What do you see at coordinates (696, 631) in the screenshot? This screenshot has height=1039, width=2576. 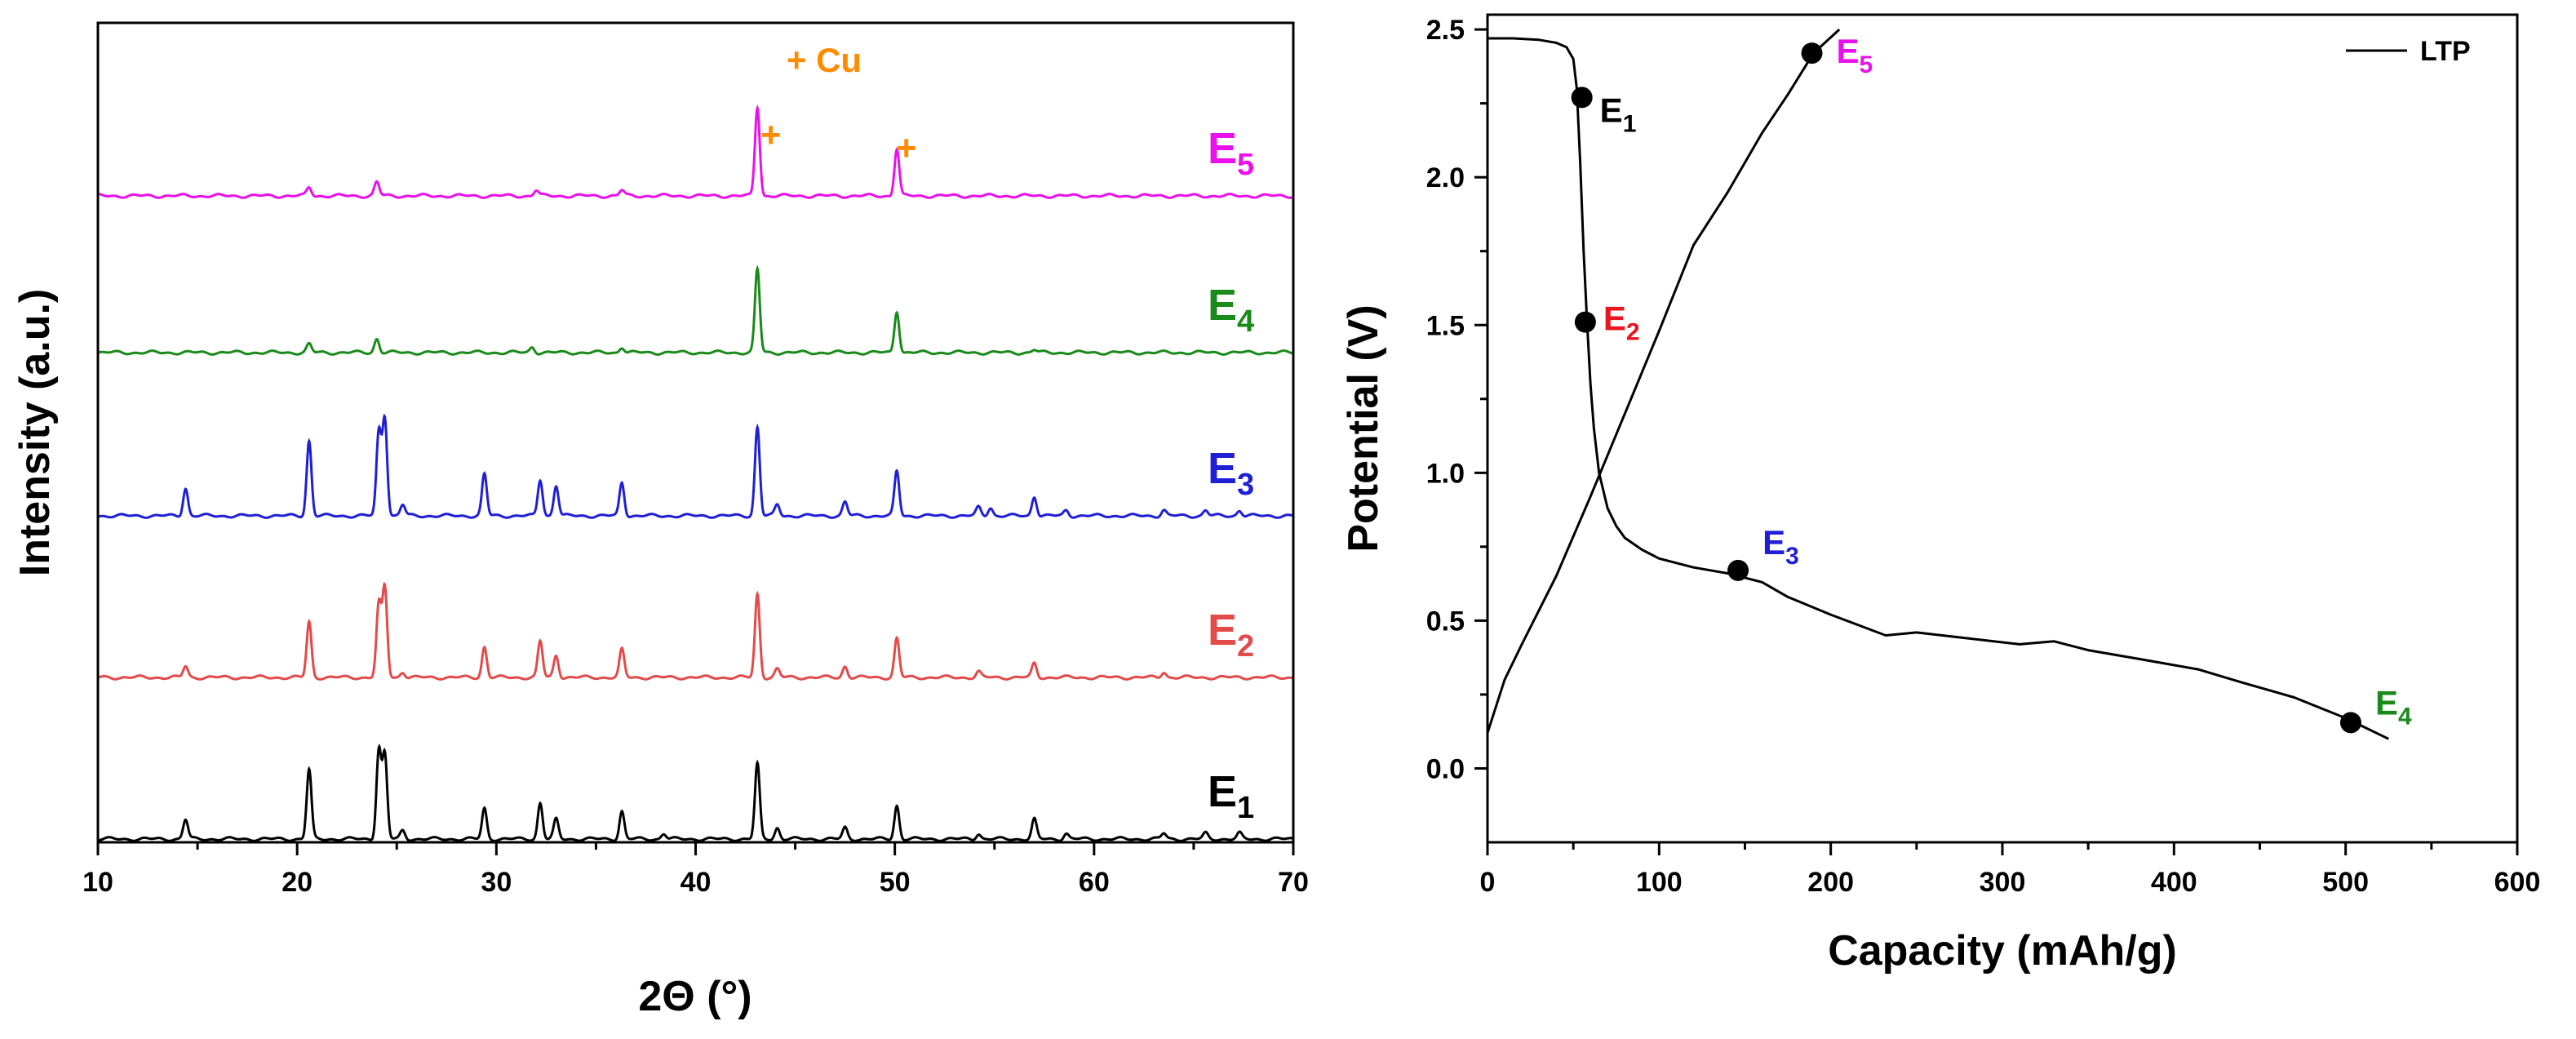 I see `xrd-trace-e2` at bounding box center [696, 631].